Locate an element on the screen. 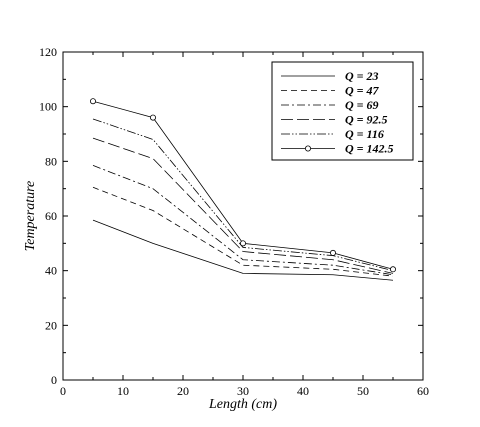  y-tick-label: 60 is located at coordinates (51, 216).